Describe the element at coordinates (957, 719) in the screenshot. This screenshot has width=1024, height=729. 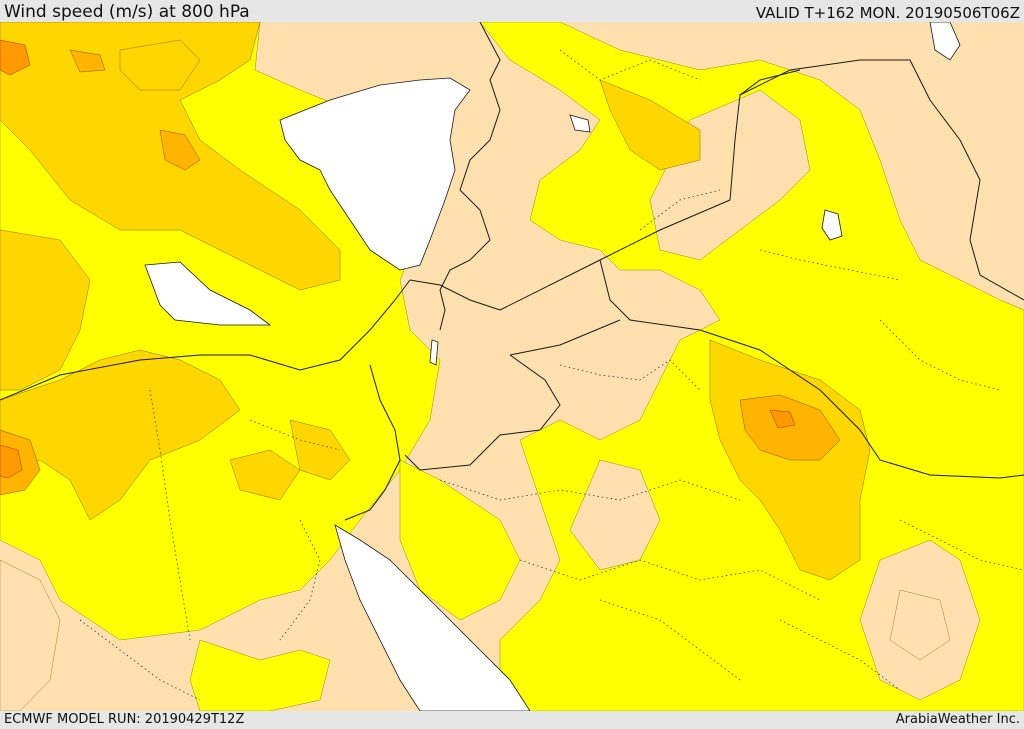
I see `credit-label: ArabiaWeather Inc.` at that location.